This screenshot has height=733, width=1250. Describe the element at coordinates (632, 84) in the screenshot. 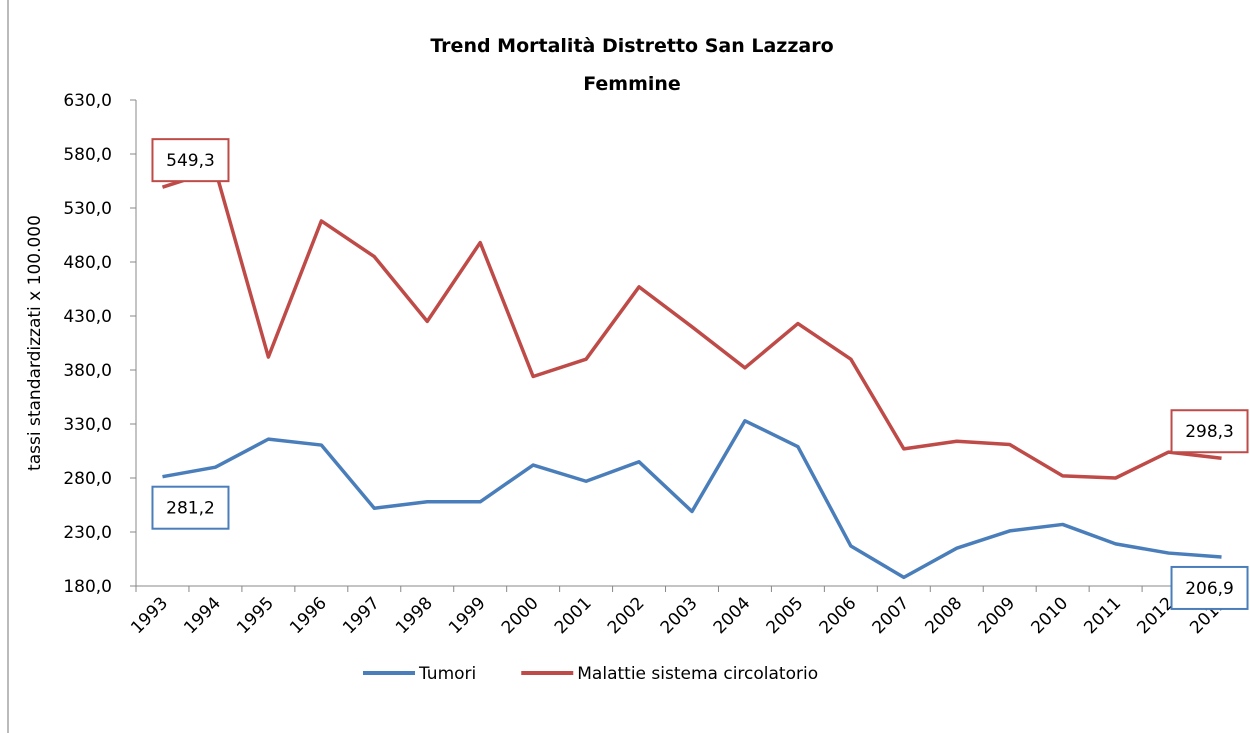

I see `chart-subtitle: Femmine` at that location.